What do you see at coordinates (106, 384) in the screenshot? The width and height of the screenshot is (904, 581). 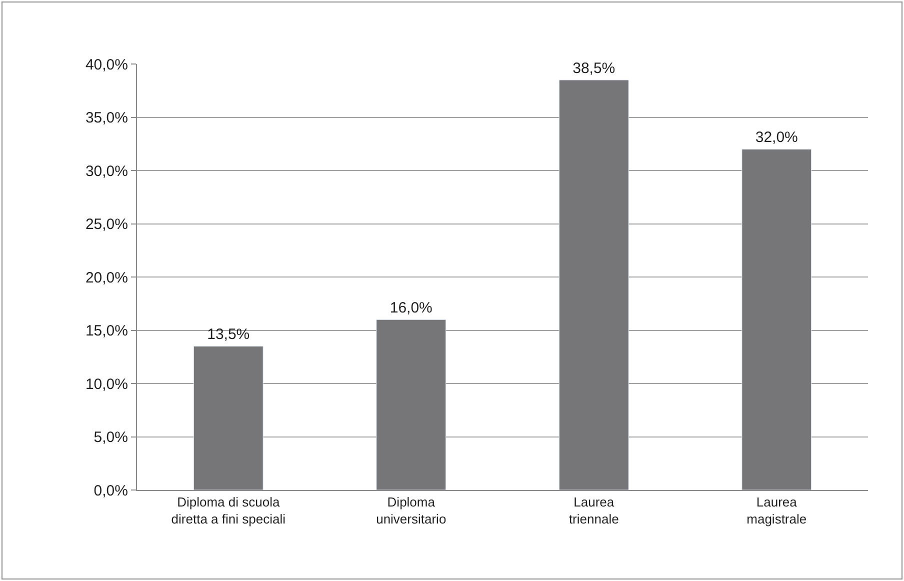 I see `y-tick-label: 10,0%` at bounding box center [106, 384].